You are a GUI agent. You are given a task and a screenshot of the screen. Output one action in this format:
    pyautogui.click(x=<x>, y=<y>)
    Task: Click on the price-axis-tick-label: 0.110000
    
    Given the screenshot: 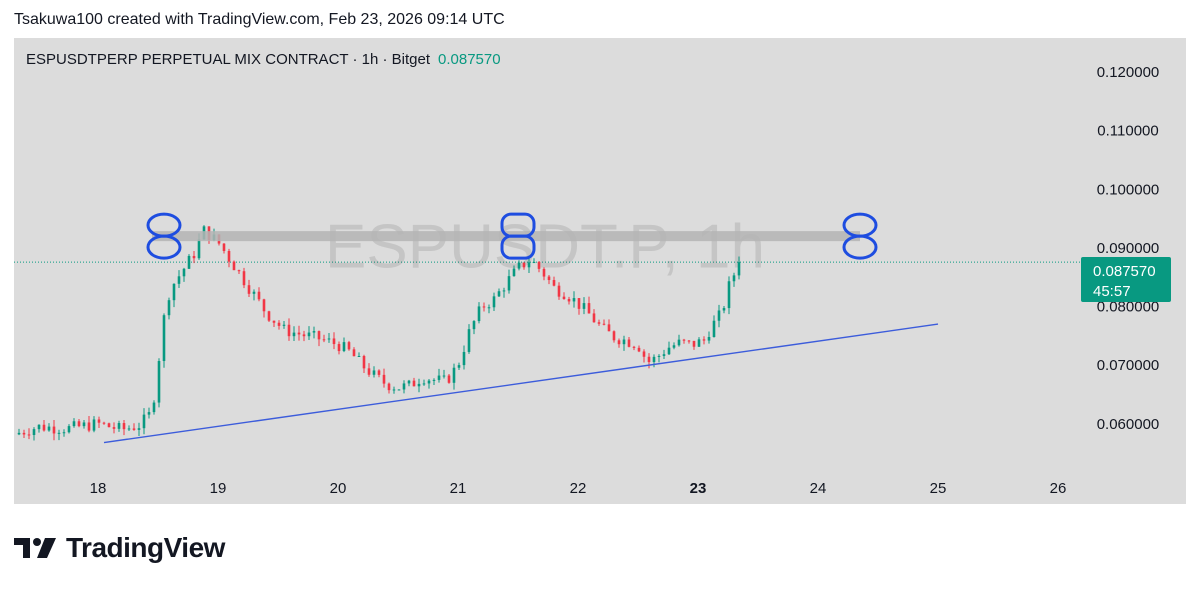 What is the action you would take?
    pyautogui.click(x=1127, y=131)
    